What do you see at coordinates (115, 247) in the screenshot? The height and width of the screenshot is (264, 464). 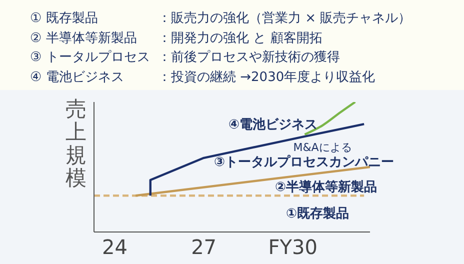 I see `x-tick-label: 24` at bounding box center [115, 247].